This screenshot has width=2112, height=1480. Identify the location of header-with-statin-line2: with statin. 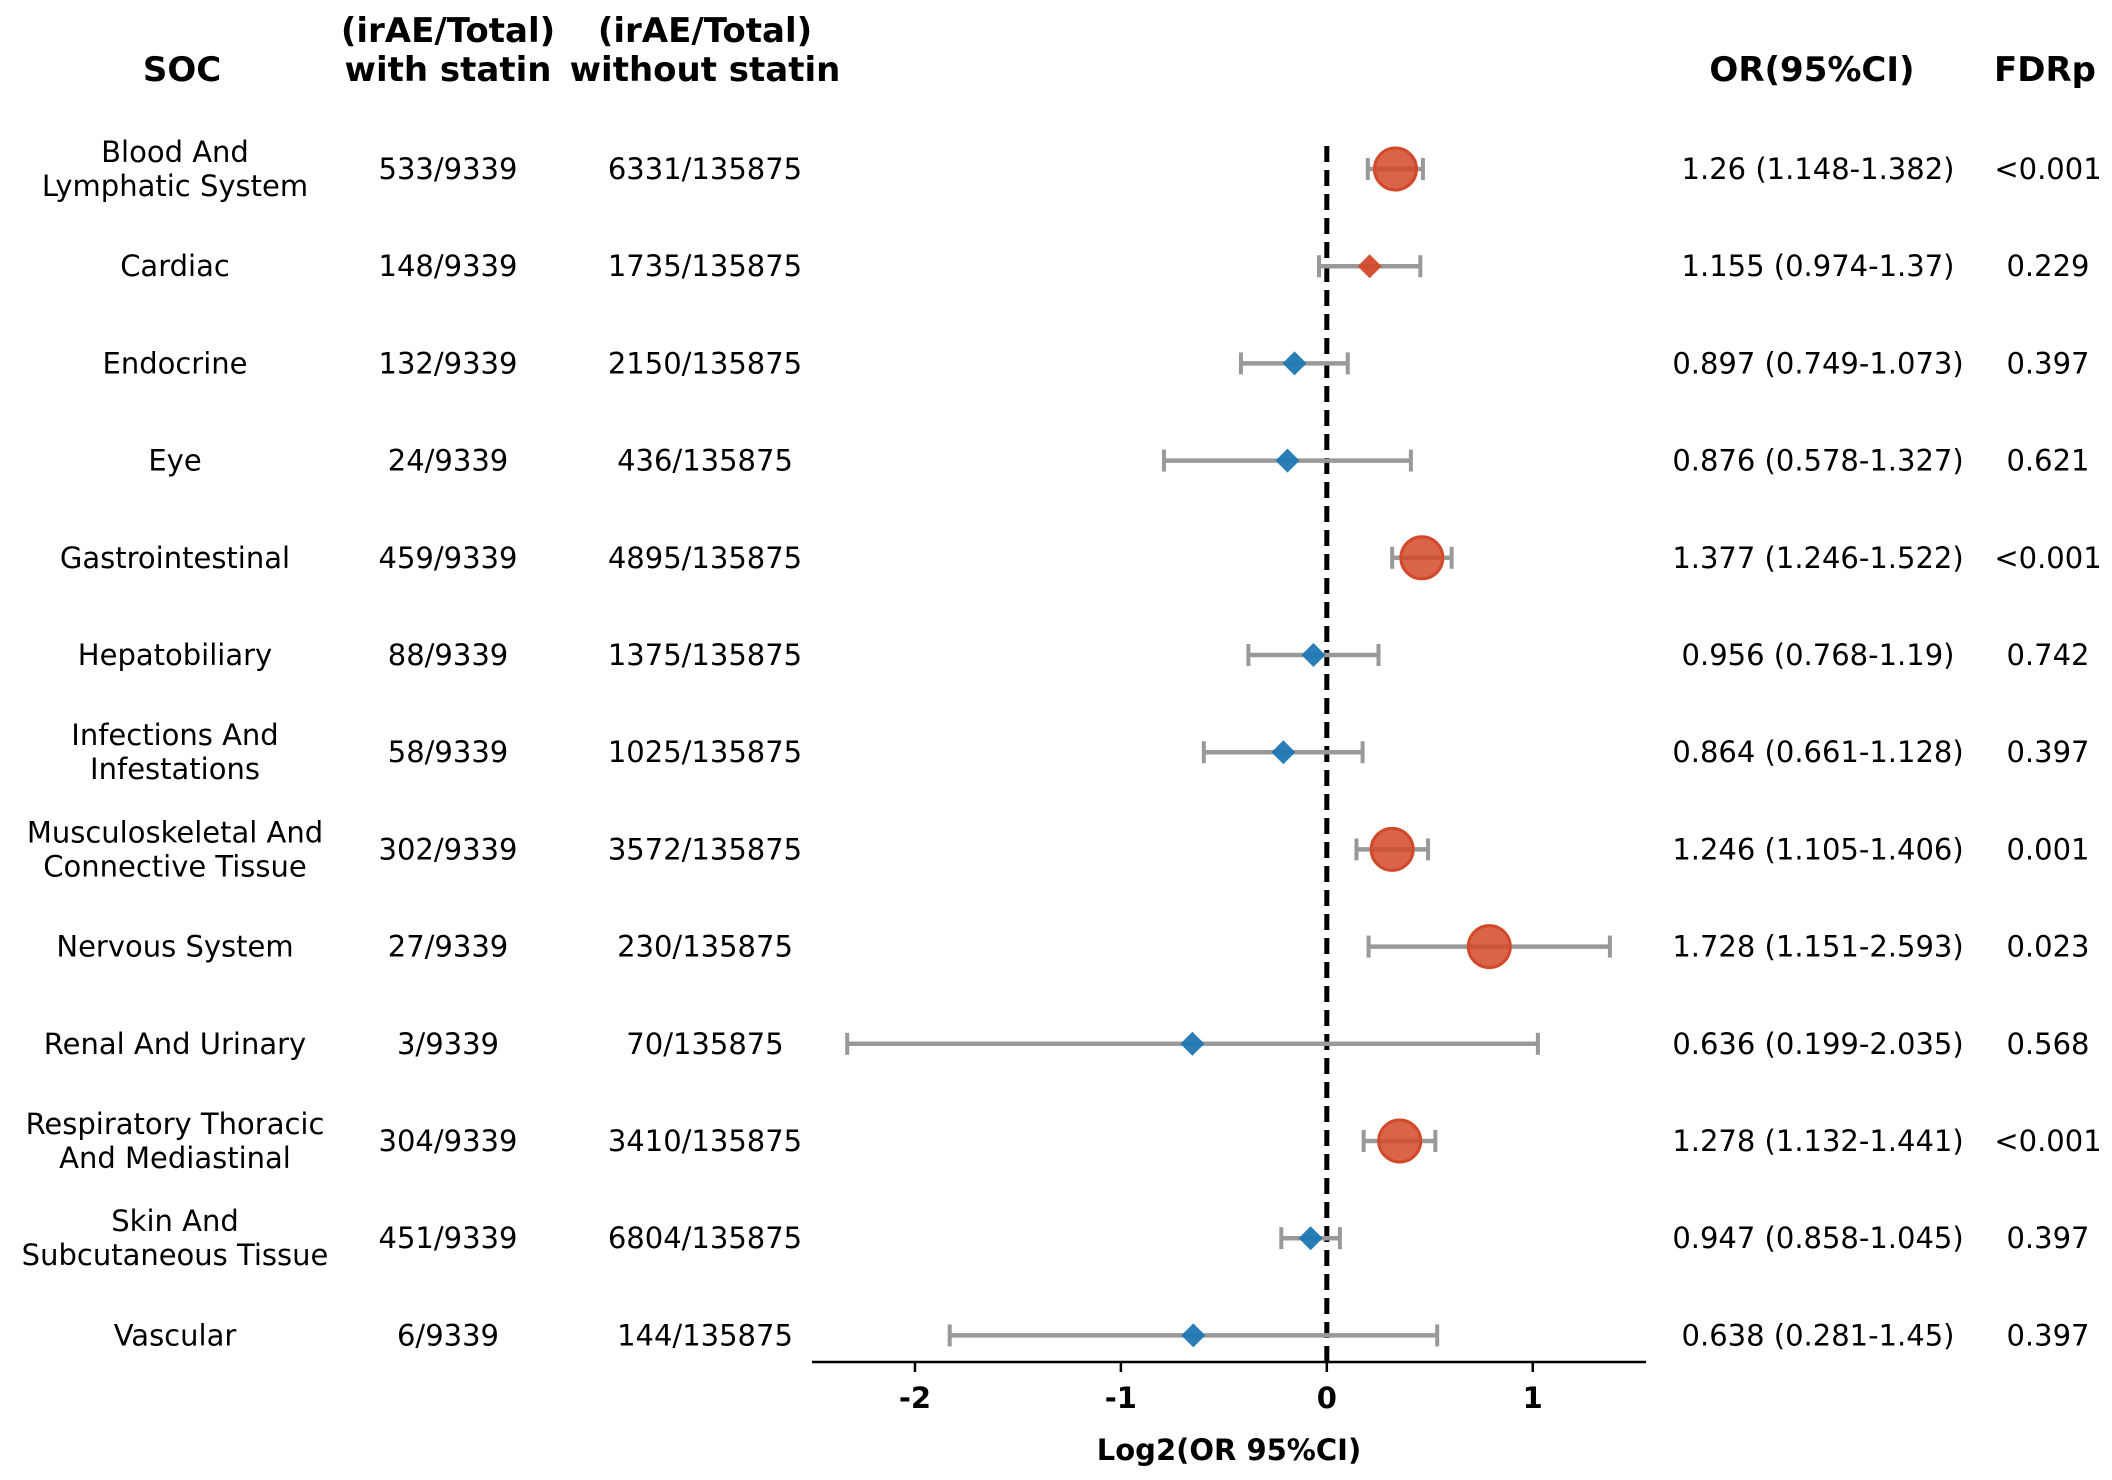
(448, 70).